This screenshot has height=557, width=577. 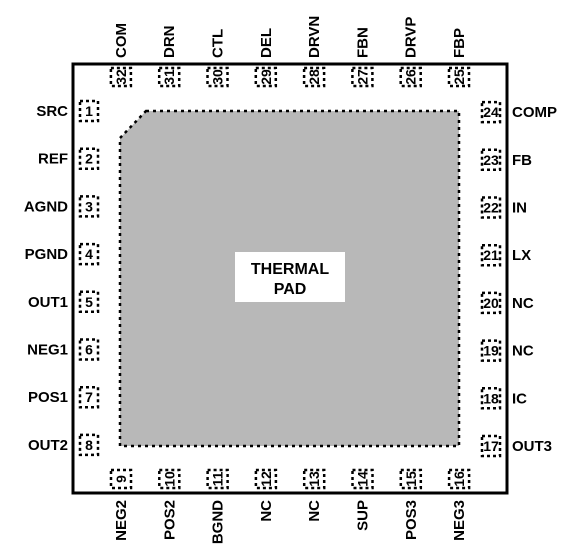 What do you see at coordinates (363, 515) in the screenshot?
I see `pin-name: SUP` at bounding box center [363, 515].